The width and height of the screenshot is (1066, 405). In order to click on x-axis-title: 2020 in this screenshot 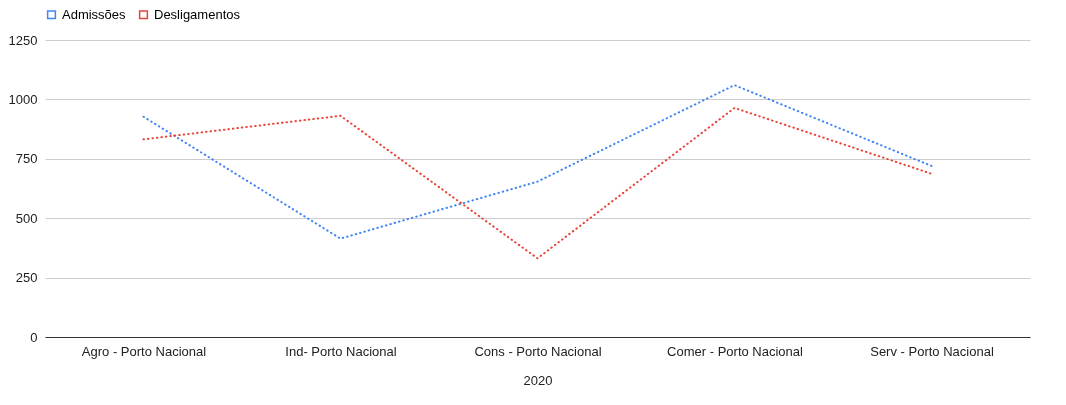, I will do `click(538, 380)`.